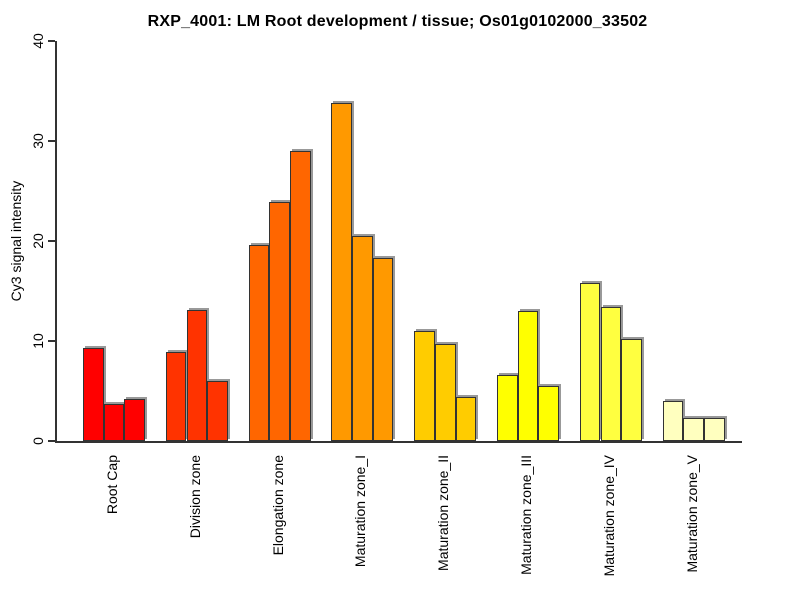 The width and height of the screenshot is (800, 600). Describe the element at coordinates (526, 515) in the screenshot. I see `x-axis-label-maturation-zone-iii: Maturation zone_III` at that location.